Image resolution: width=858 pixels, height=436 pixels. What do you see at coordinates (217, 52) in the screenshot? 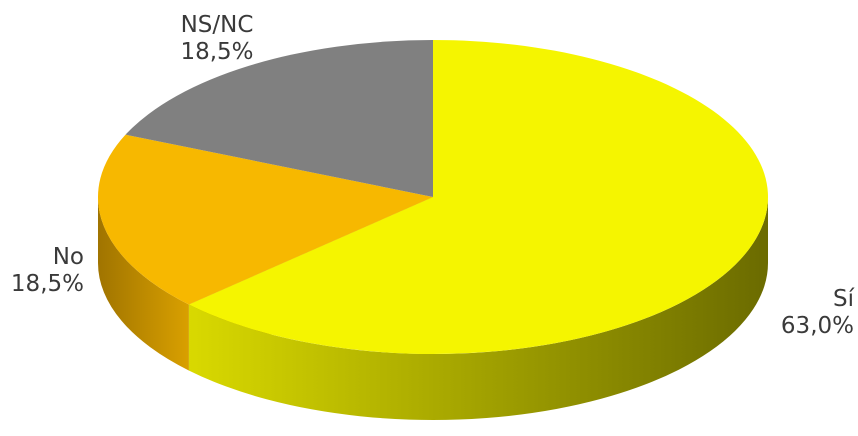
I see `slice-value-nsnc: 18,5%` at bounding box center [217, 52].